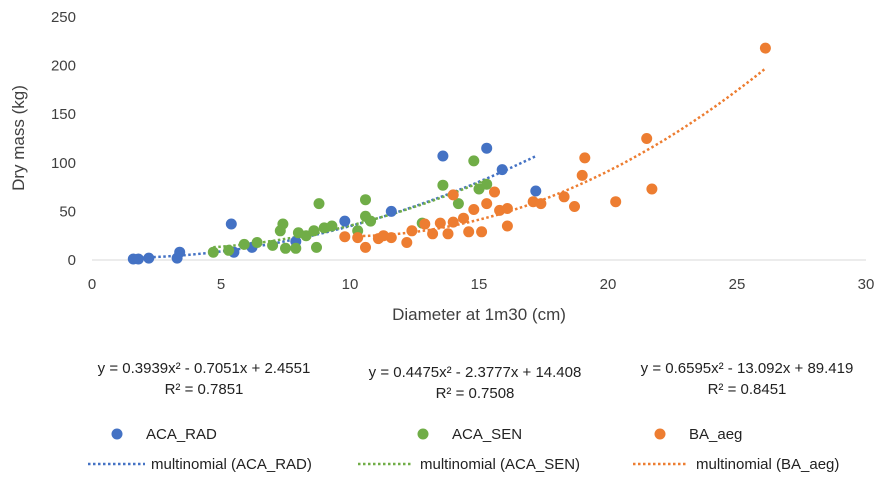 This screenshot has height=478, width=893. What do you see at coordinates (204, 389) in the screenshot?
I see `r2-aca-rad: R² = 0.7851` at bounding box center [204, 389].